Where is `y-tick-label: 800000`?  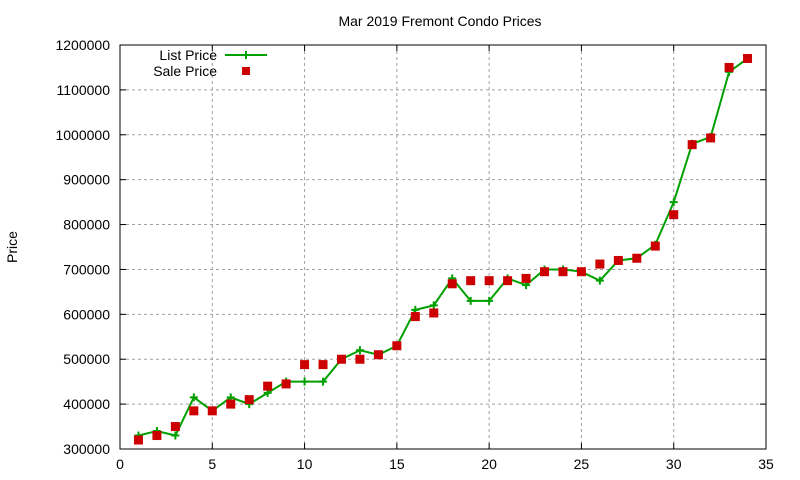 y-tick-label: 800000 is located at coordinates (86, 225).